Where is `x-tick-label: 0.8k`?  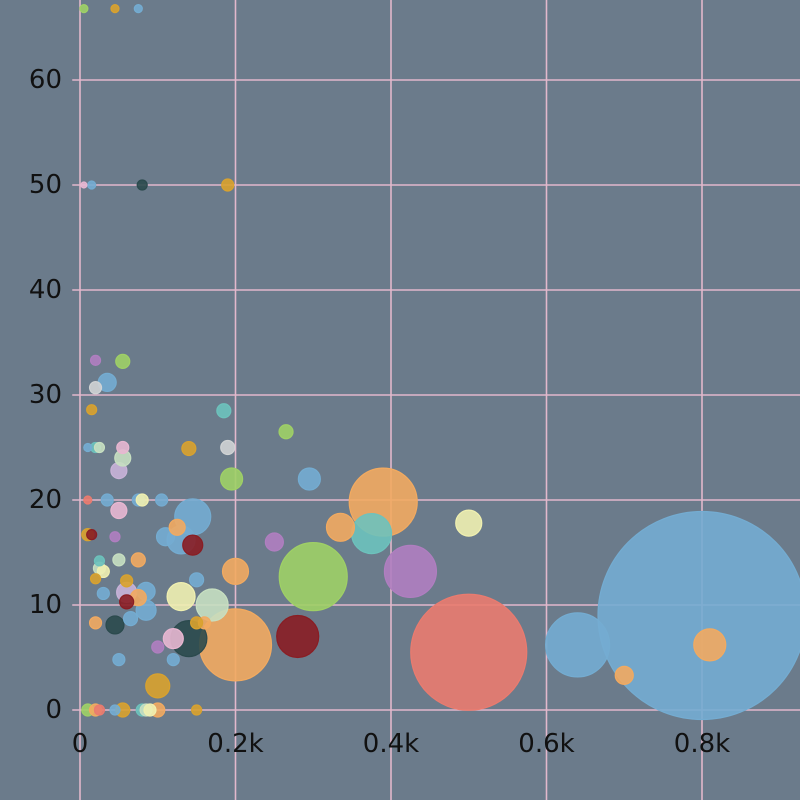
x-tick-label: 0.8k is located at coordinates (702, 744).